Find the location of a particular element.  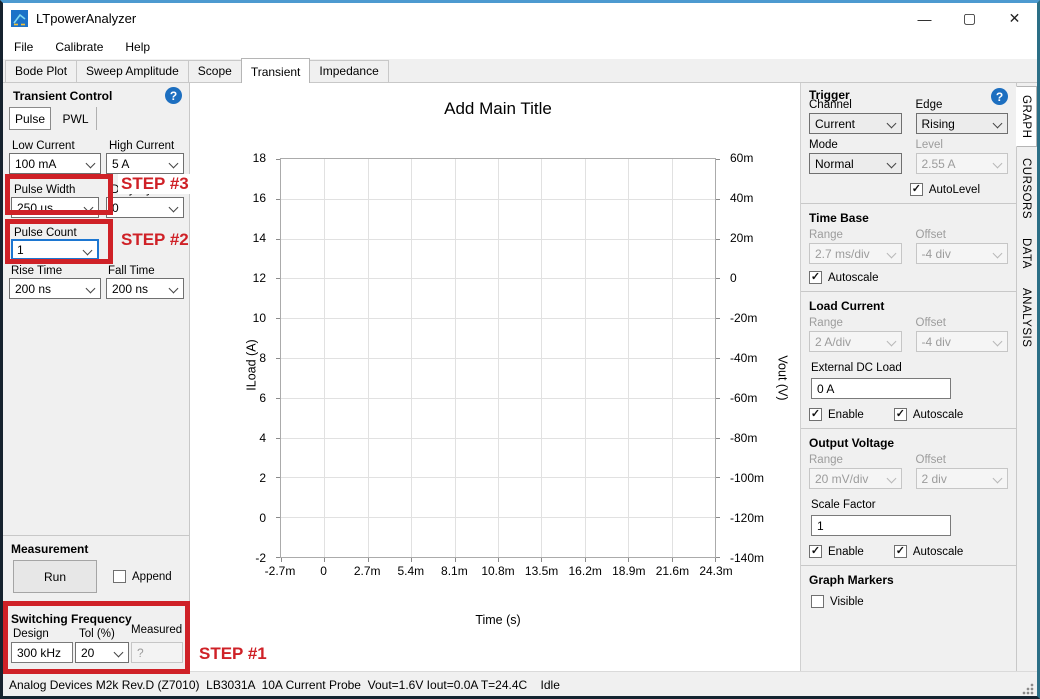

menu-item-help: Help is located at coordinates (138, 46).